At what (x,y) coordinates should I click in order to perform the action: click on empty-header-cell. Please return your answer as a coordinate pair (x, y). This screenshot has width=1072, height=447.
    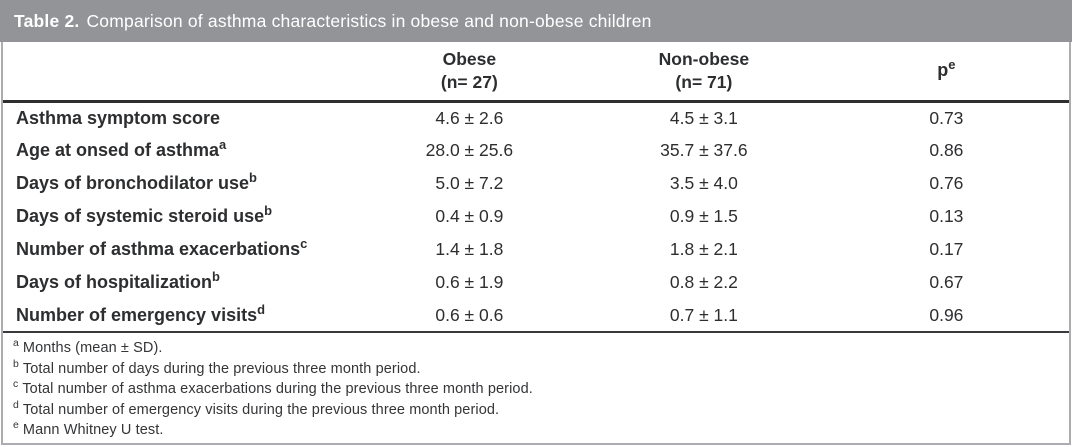
    Looking at the image, I should click on (179, 72).